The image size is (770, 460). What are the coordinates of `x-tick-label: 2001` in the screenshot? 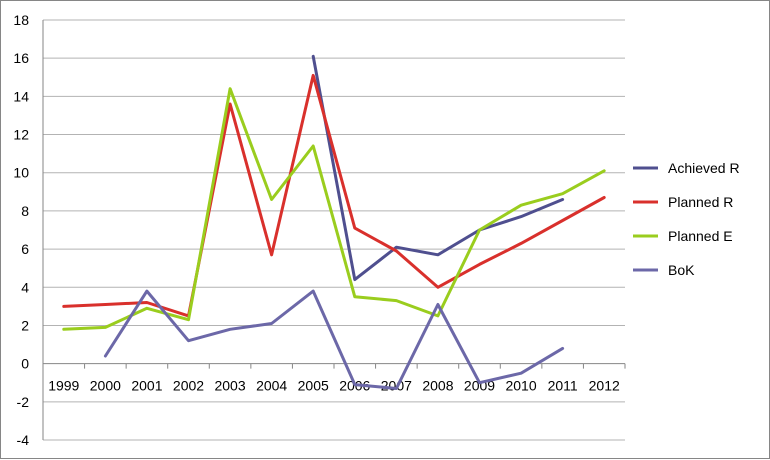 It's located at (146, 386).